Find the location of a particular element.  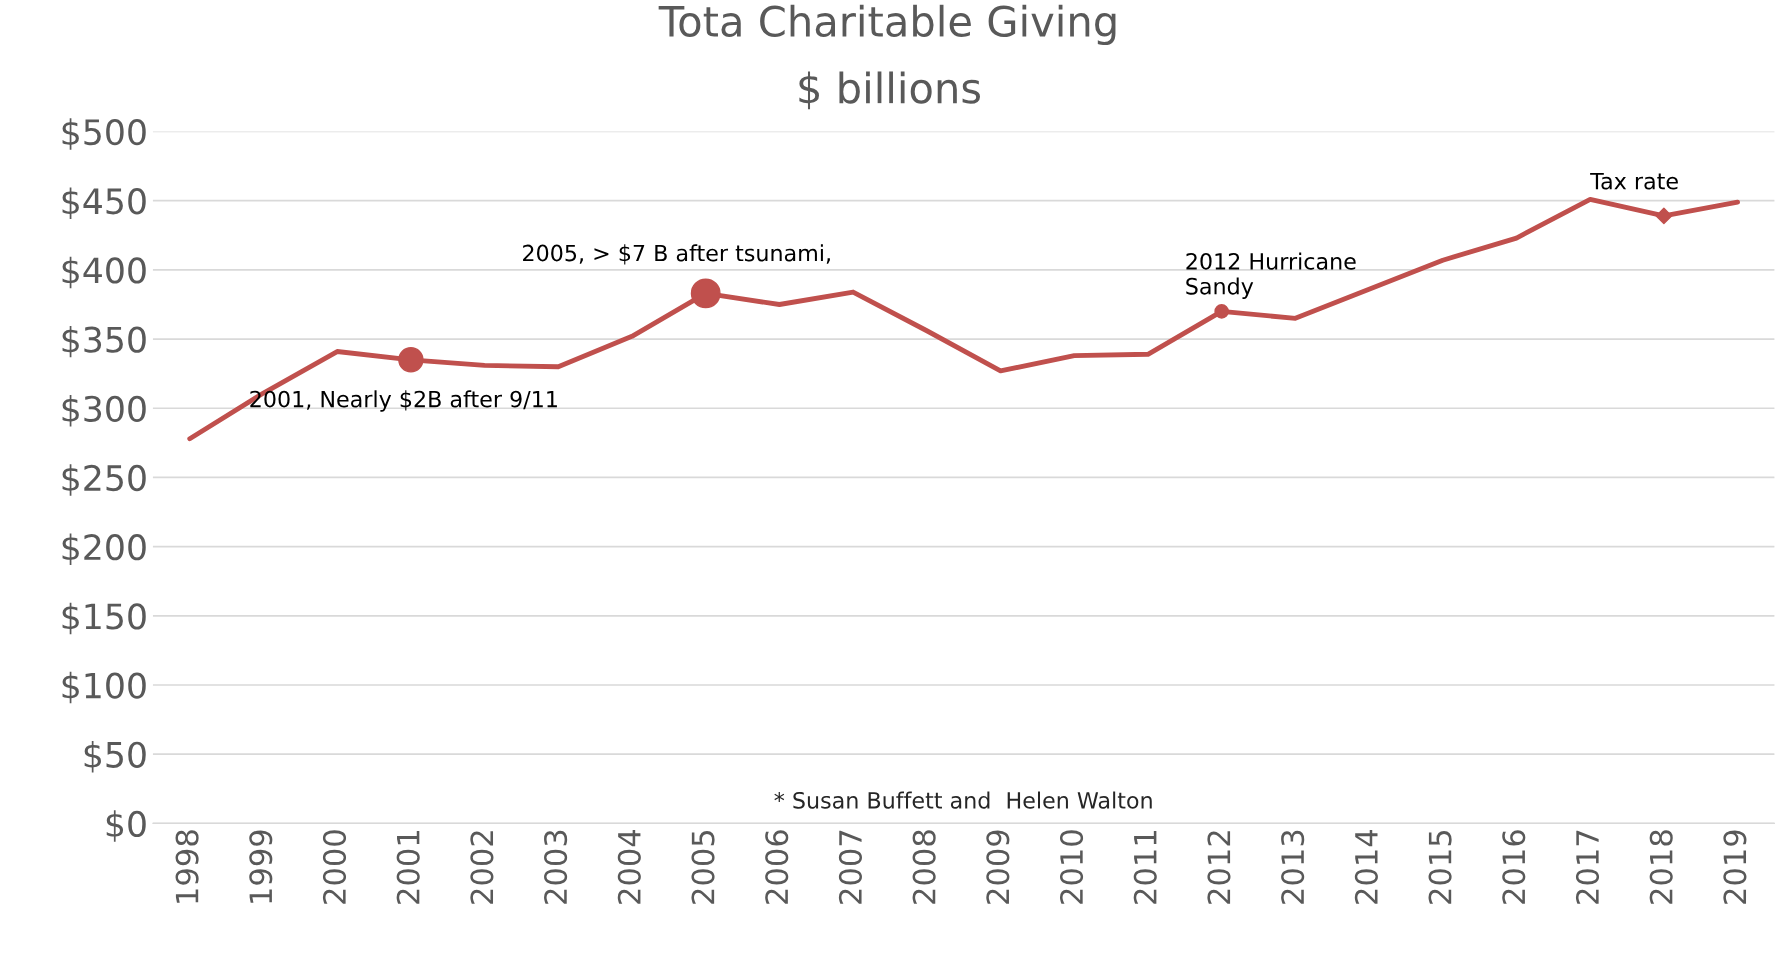

x-tick-label: 2006 is located at coordinates (777, 867).